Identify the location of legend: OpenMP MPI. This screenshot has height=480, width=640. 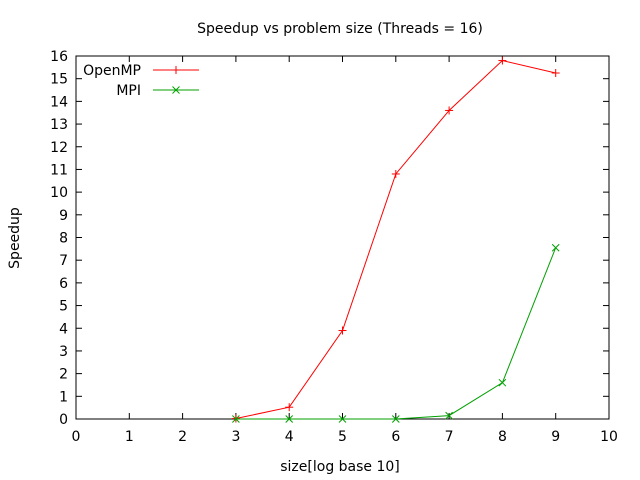
(141, 81).